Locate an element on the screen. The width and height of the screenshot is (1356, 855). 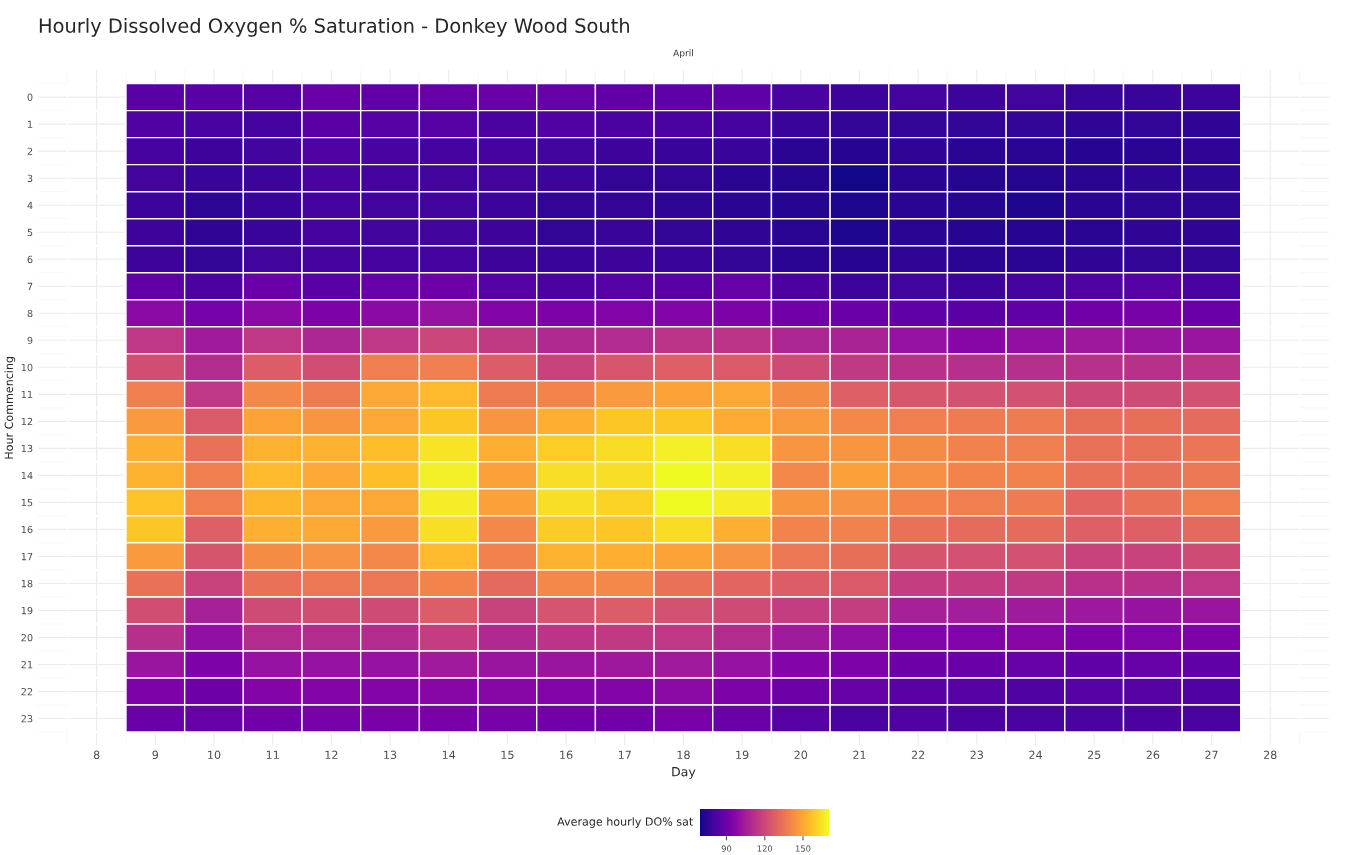
x-tick-label: 23 is located at coordinates (976, 755).